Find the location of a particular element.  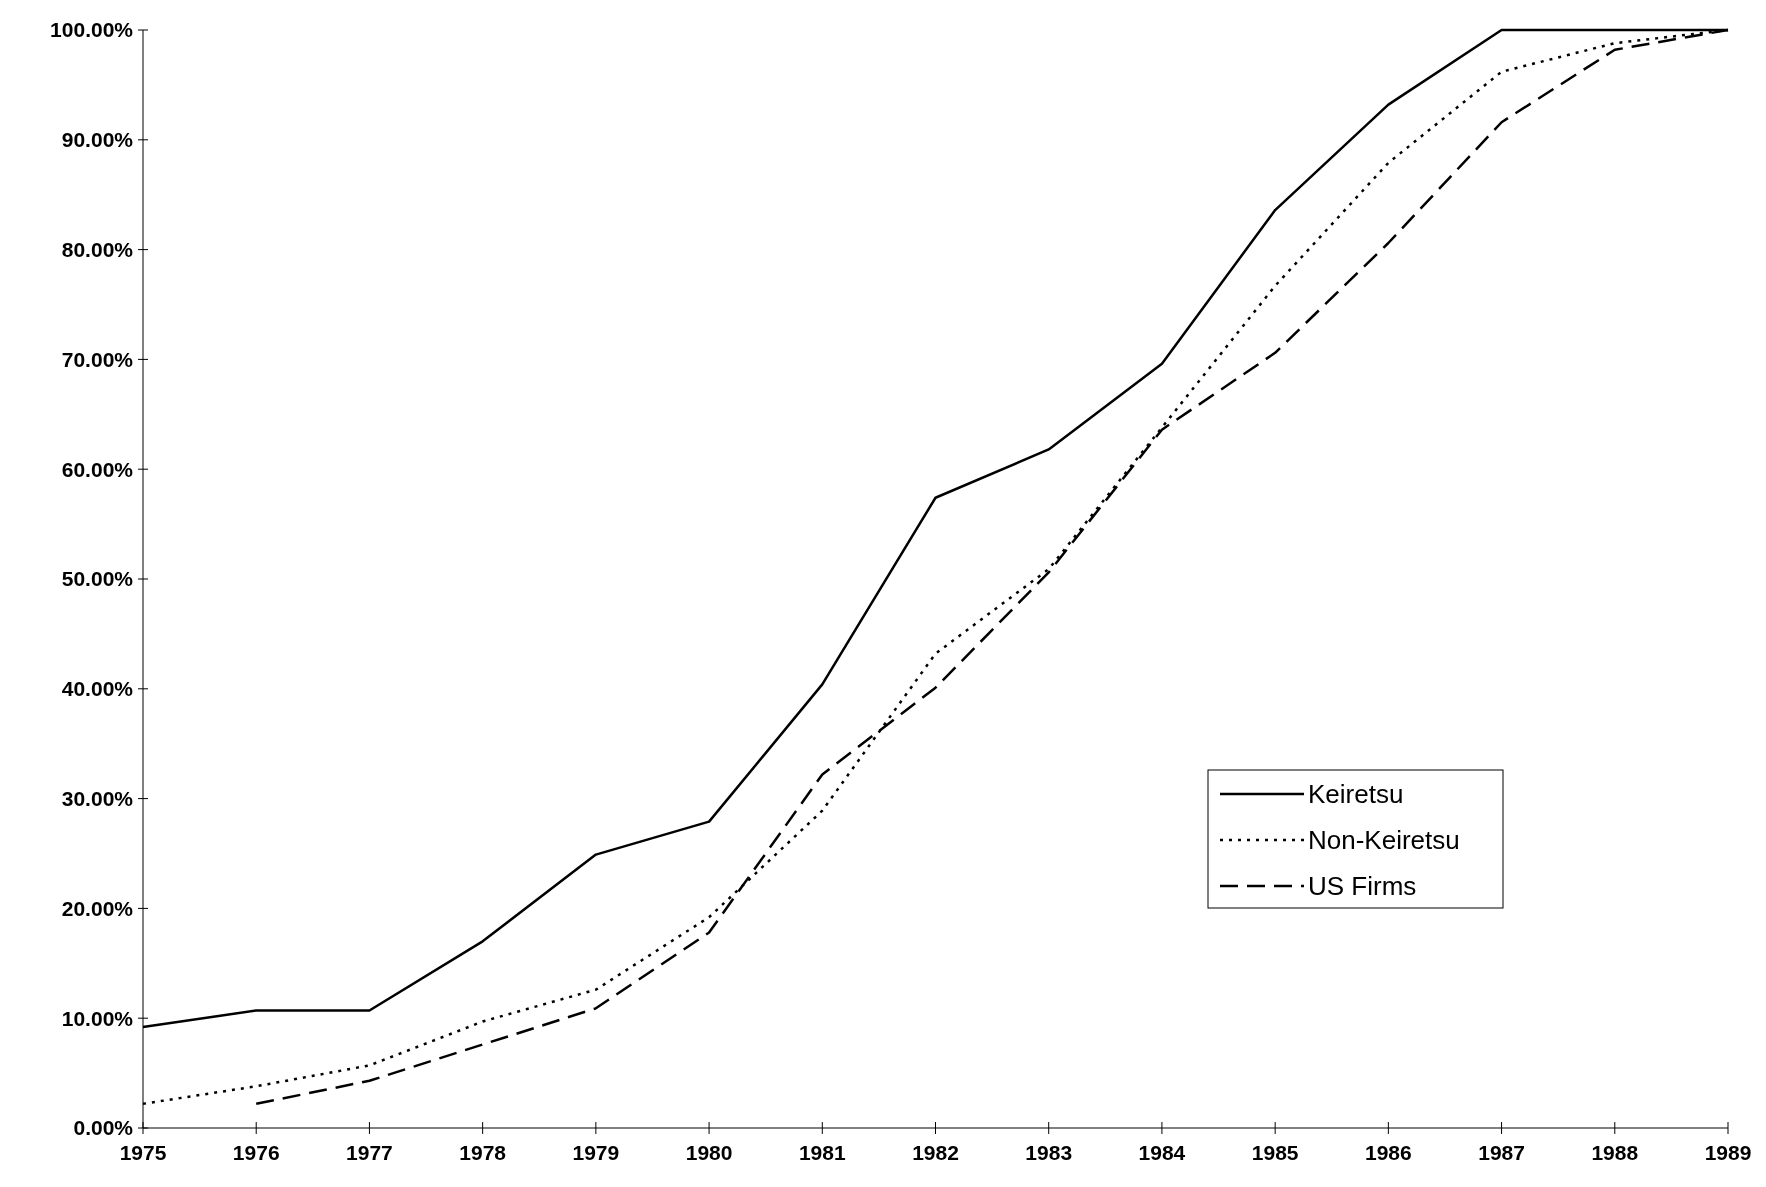

x-tick-label: 1976 is located at coordinates (256, 1152).